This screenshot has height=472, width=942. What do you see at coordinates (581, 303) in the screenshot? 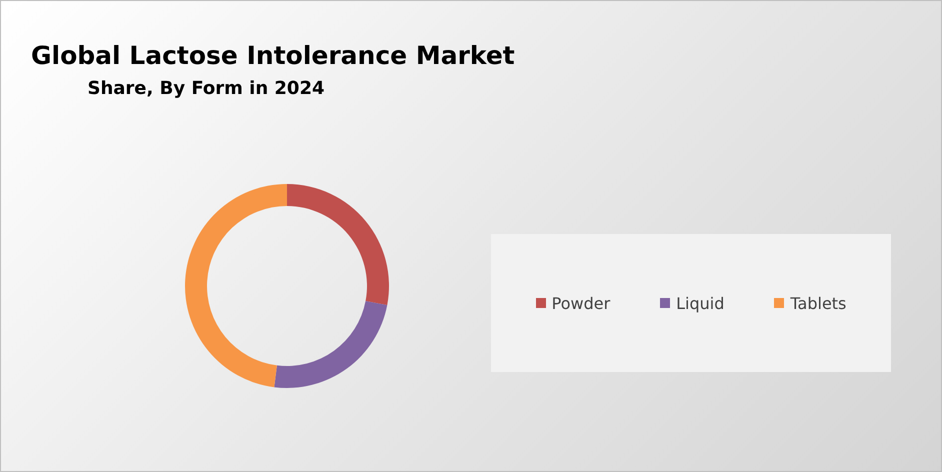
I see `legend-label: Powder` at bounding box center [581, 303].